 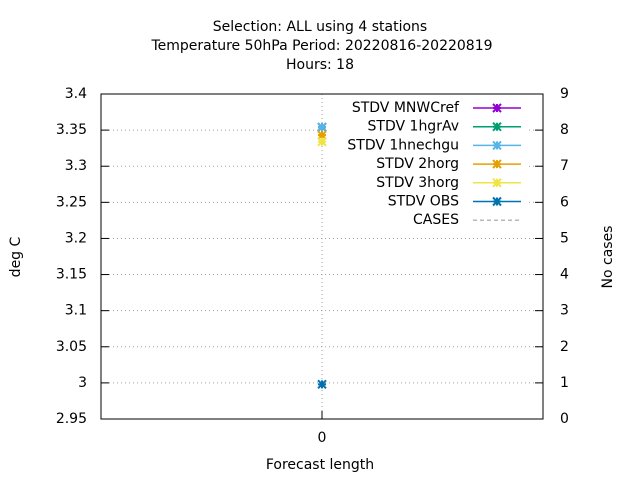 What do you see at coordinates (76, 94) in the screenshot?
I see `y-tick-label: 3.4` at bounding box center [76, 94].